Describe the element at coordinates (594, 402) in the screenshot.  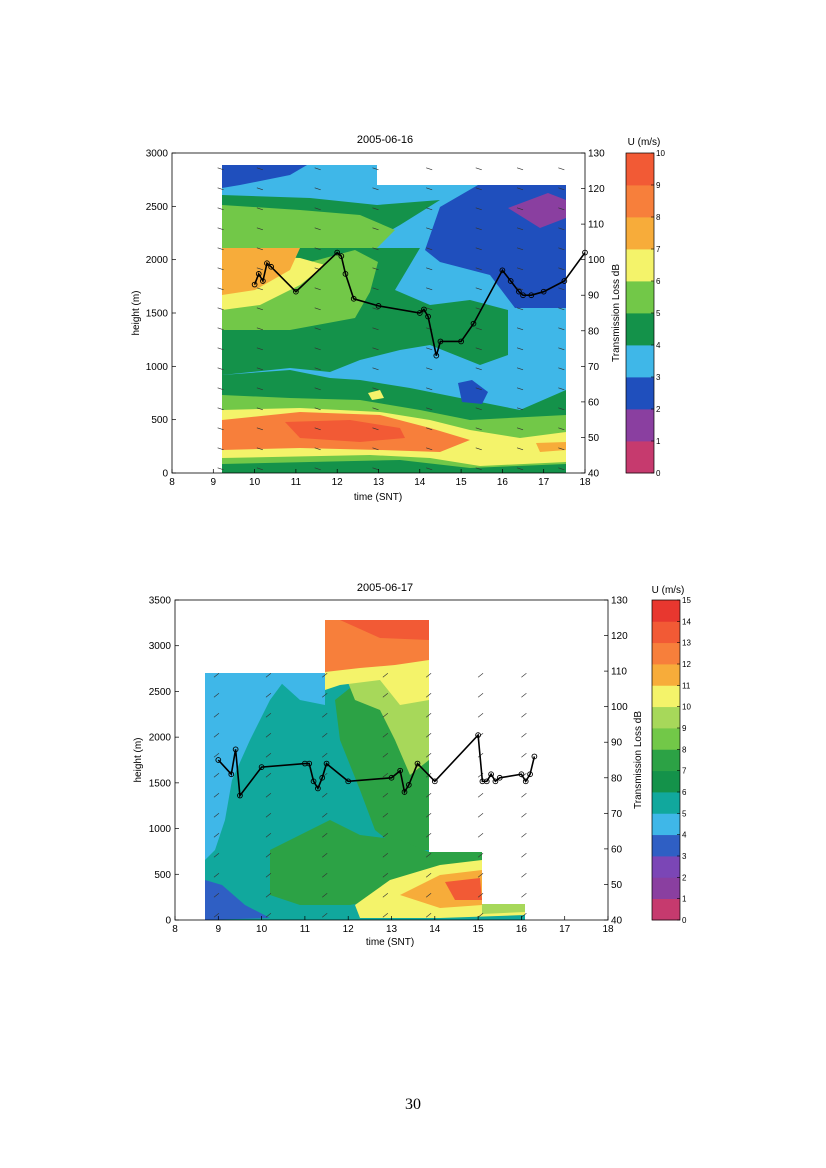
I see `chart-1-y2tick-label: 60` at that location.